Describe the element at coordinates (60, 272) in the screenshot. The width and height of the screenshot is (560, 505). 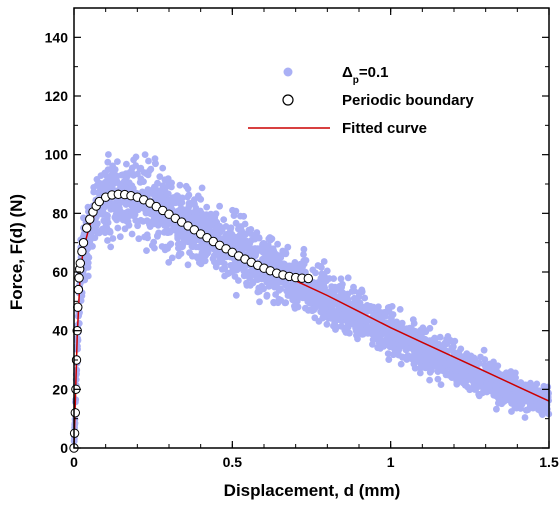
I see `y-tick-label: 60` at that location.